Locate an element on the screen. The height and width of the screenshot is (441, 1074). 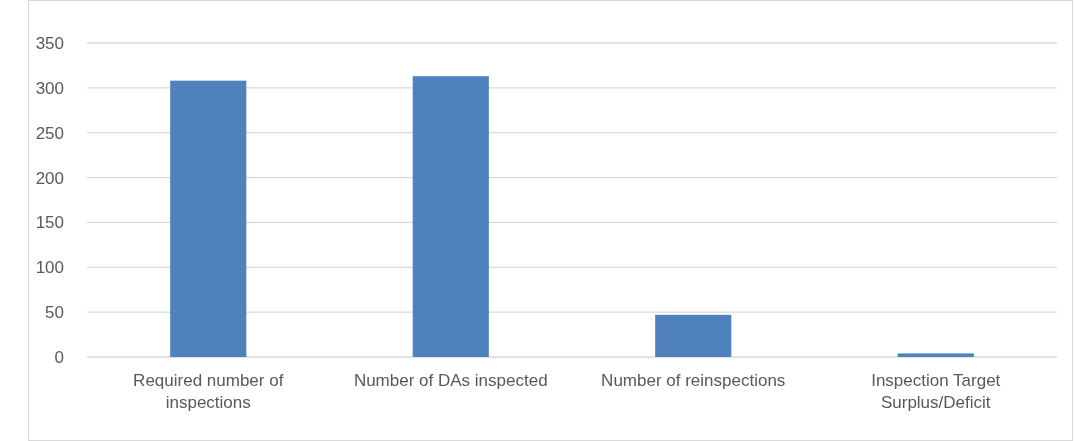
x-tick-label: Inspection Target Surplus/Deficit is located at coordinates (936, 391).